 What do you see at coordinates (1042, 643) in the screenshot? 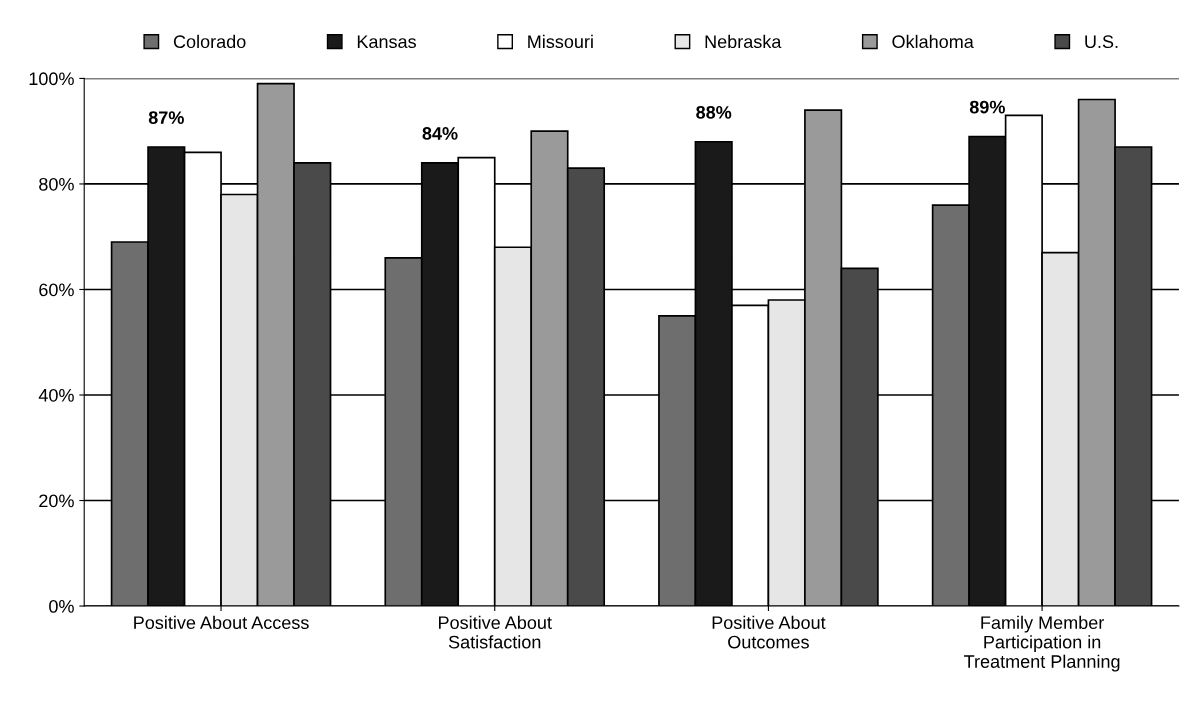
I see `x-tick-label: Family Member Participation in Treatment Planning` at bounding box center [1042, 643].